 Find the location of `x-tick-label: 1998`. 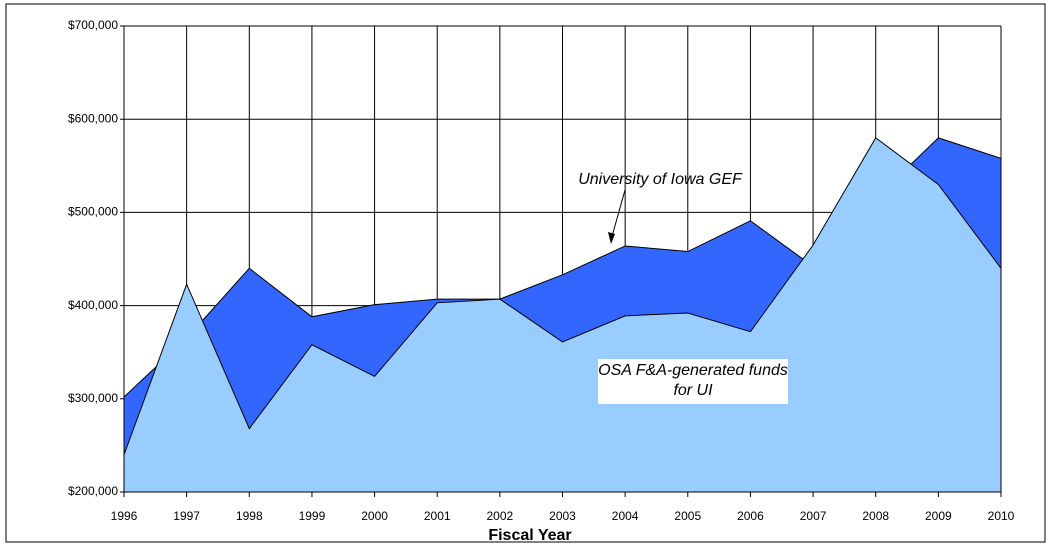

x-tick-label: 1998 is located at coordinates (249, 516).